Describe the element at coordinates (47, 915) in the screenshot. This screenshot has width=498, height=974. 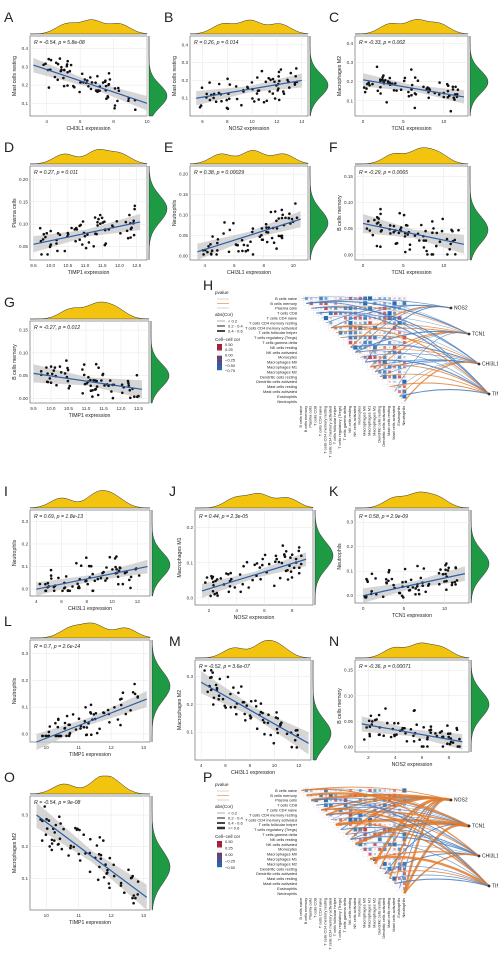
I see `x-tick-label: 10` at that location.